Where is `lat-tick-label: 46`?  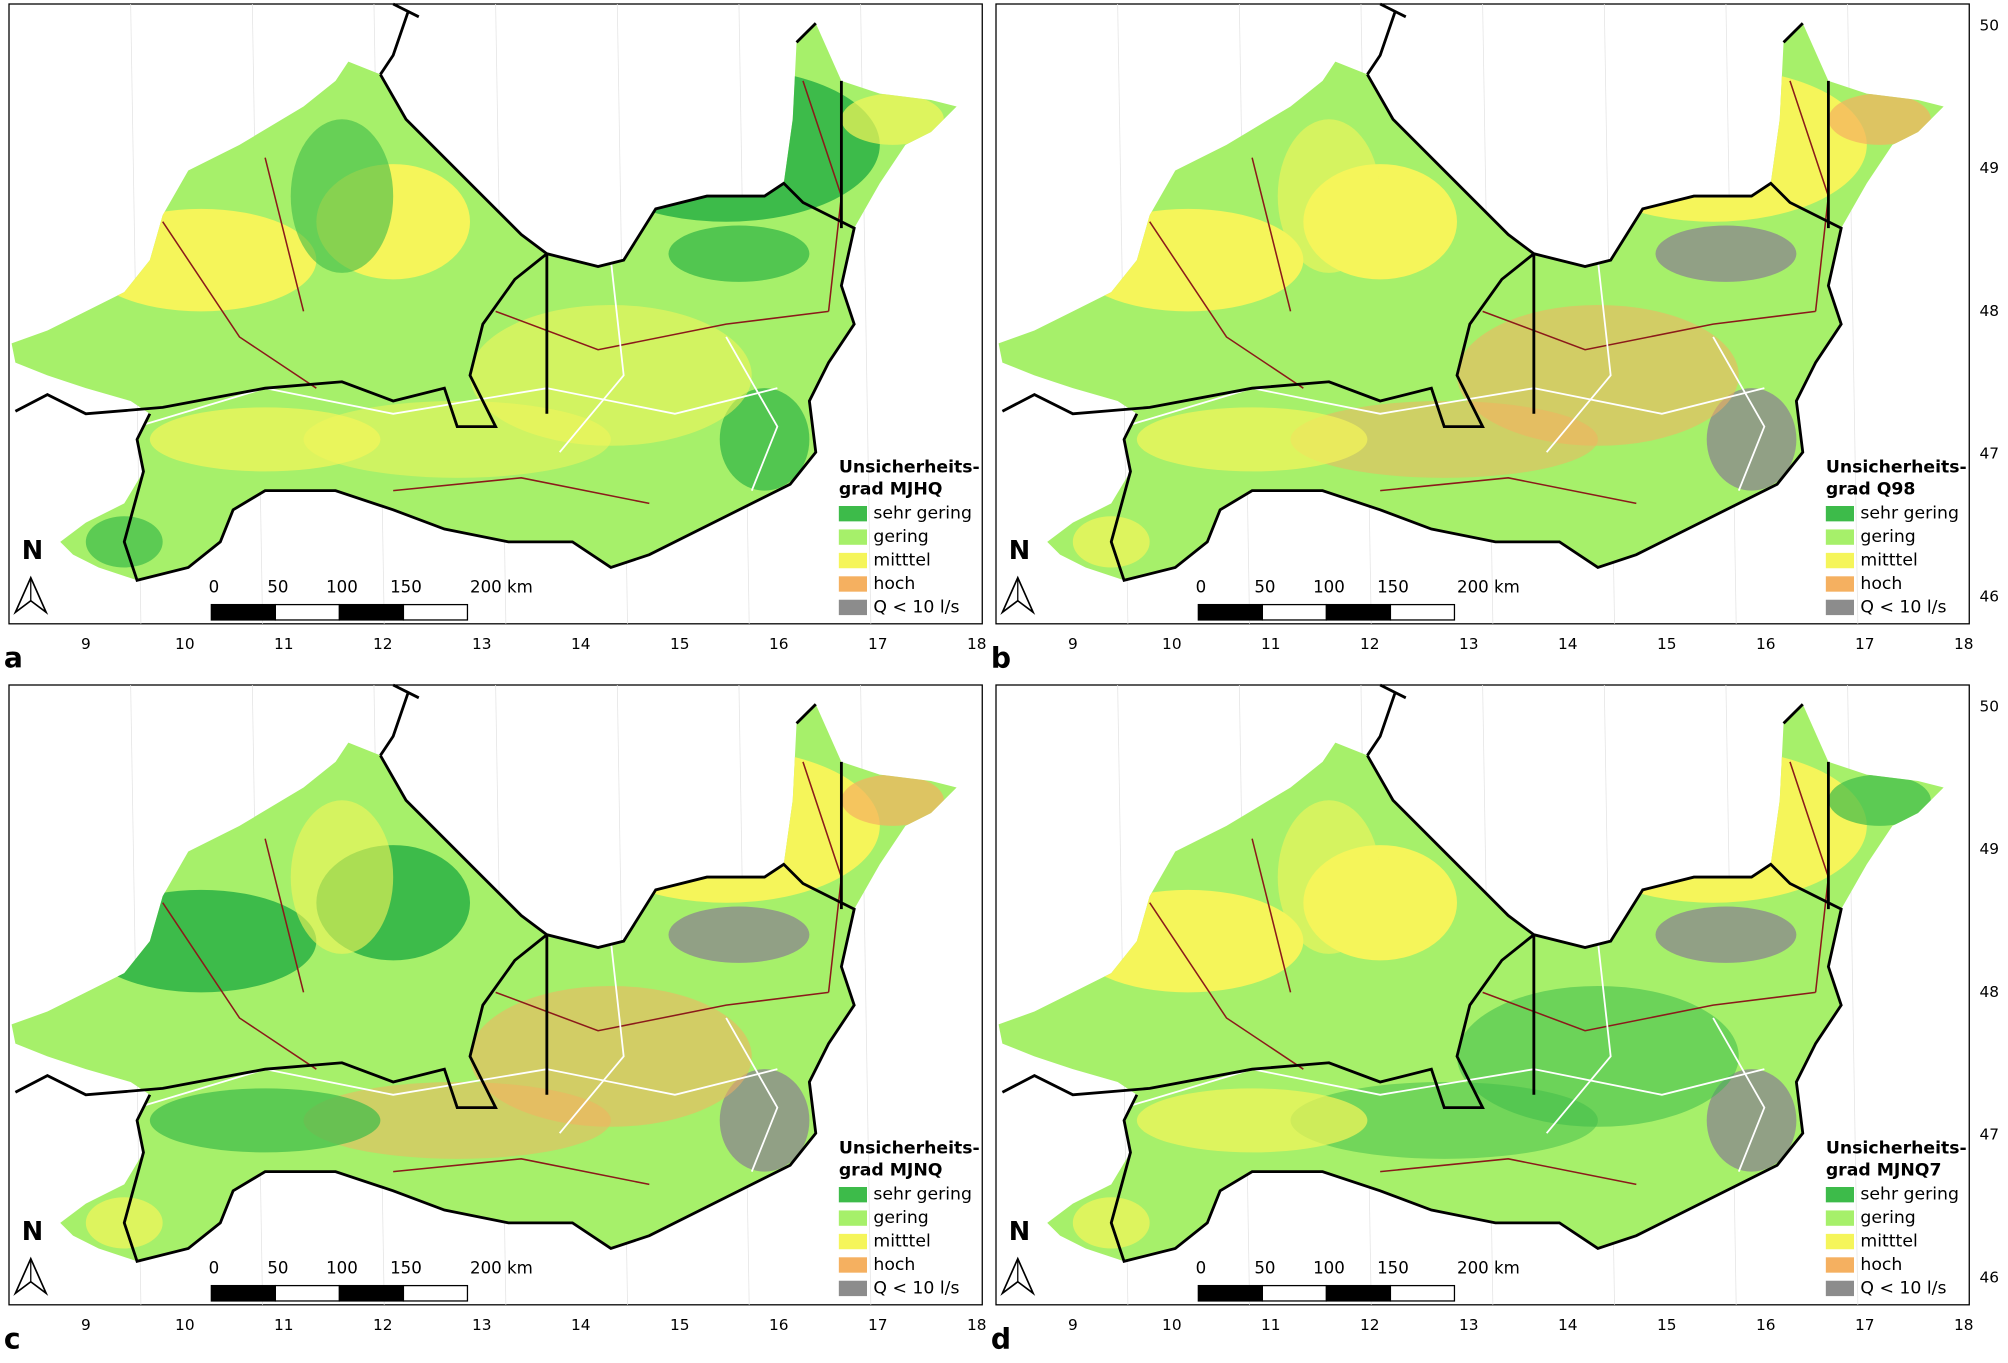
lat-tick-label: 46 is located at coordinates (1990, 596).